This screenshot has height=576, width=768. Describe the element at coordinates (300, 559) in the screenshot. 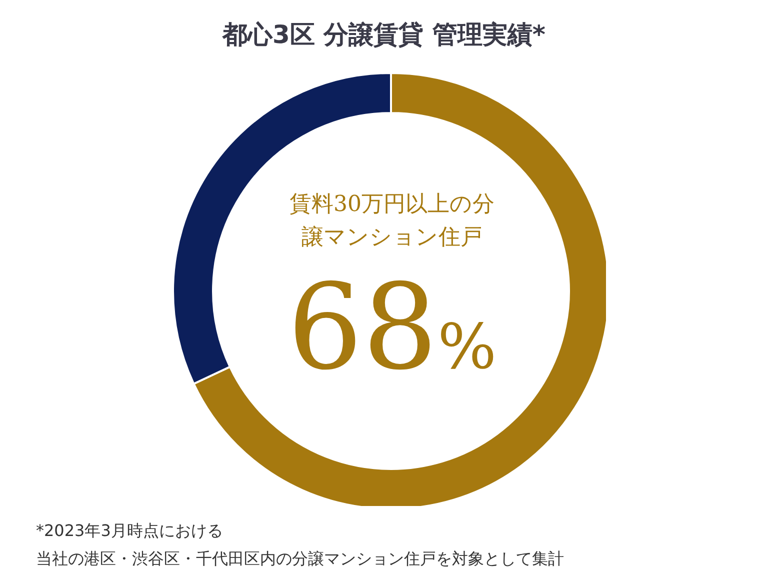

I see `text: 当社の港区・渋谷区・千代田区内の分譲マンション住戸を対象として集計` at that location.